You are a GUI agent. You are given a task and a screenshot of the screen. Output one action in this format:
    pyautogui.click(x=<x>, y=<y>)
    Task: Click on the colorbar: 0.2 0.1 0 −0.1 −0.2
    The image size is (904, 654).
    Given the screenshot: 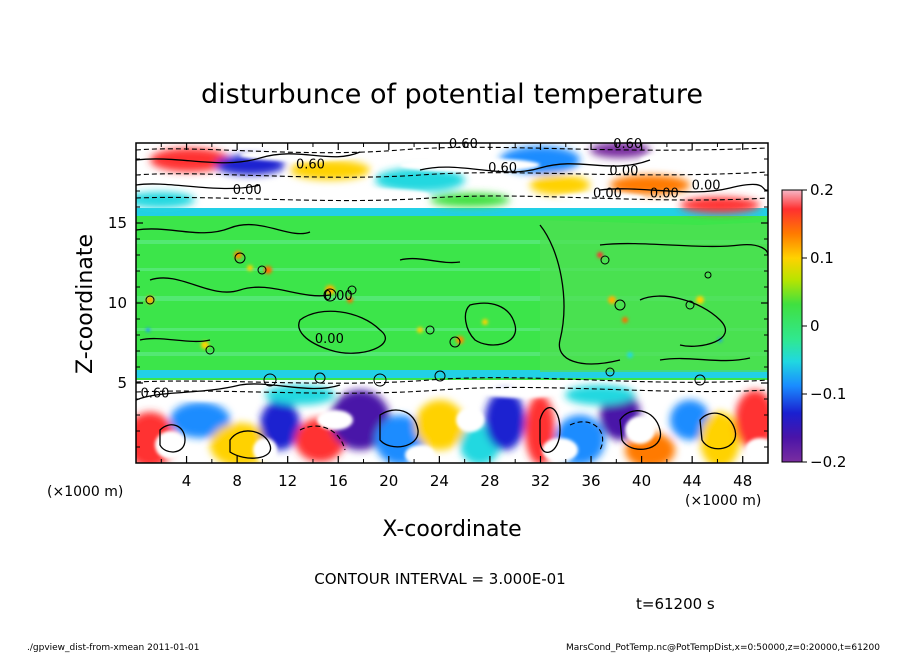 What is the action you would take?
    pyautogui.click(x=813, y=326)
    